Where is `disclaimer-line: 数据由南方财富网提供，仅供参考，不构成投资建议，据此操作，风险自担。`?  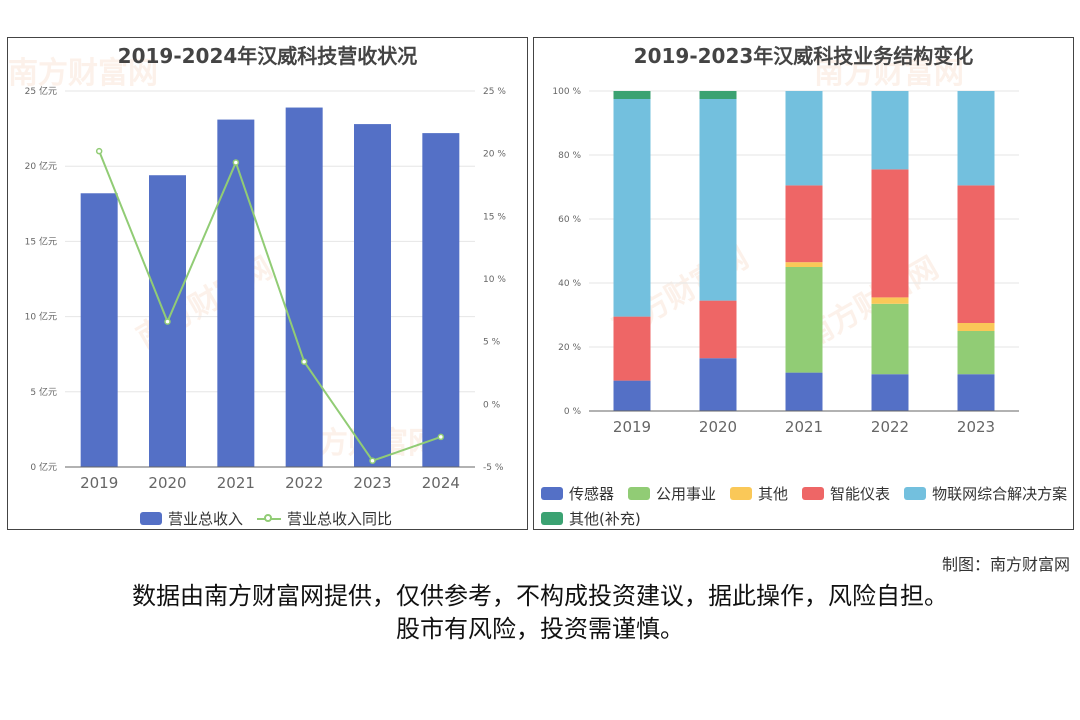
disclaimer-line: 数据由南方财富网提供，仅供参考，不构成投资建议，据此操作，风险自担。 is located at coordinates (540, 596).